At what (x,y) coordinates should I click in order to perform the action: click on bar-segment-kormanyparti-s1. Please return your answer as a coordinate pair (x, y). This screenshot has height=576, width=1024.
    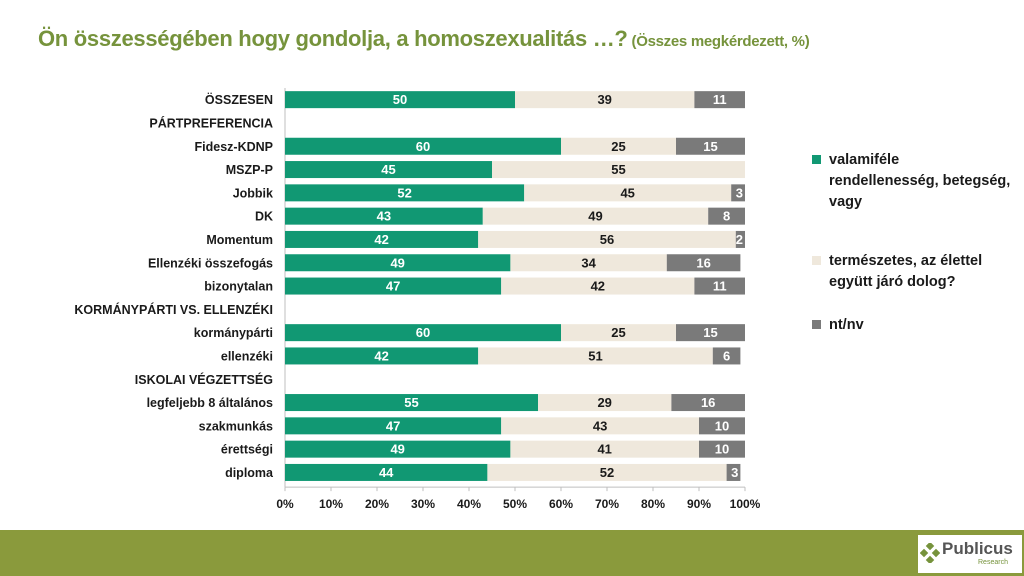
    Looking at the image, I should click on (618, 333).